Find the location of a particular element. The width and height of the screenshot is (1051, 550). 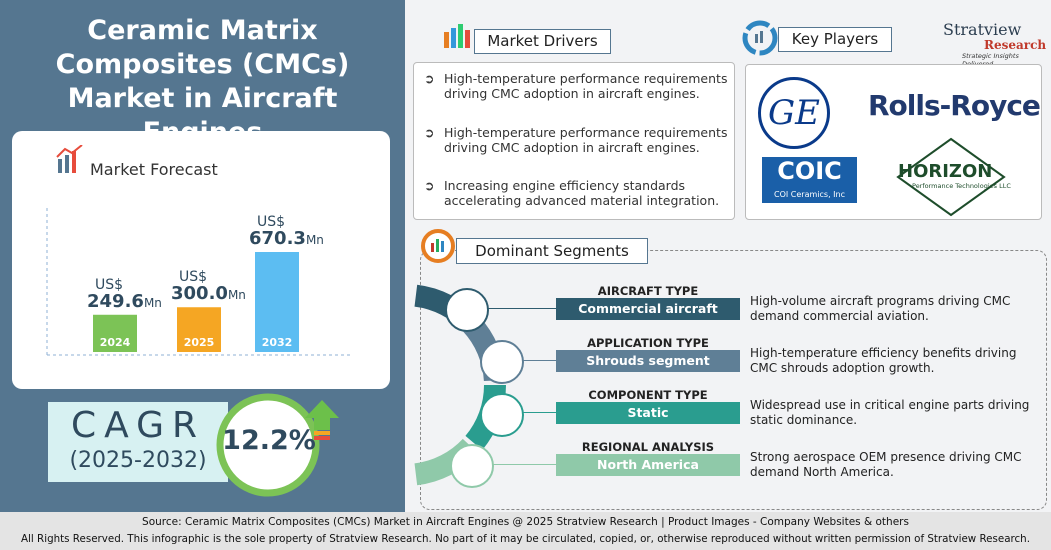

logo-horizon-shape is located at coordinates (951, 177).